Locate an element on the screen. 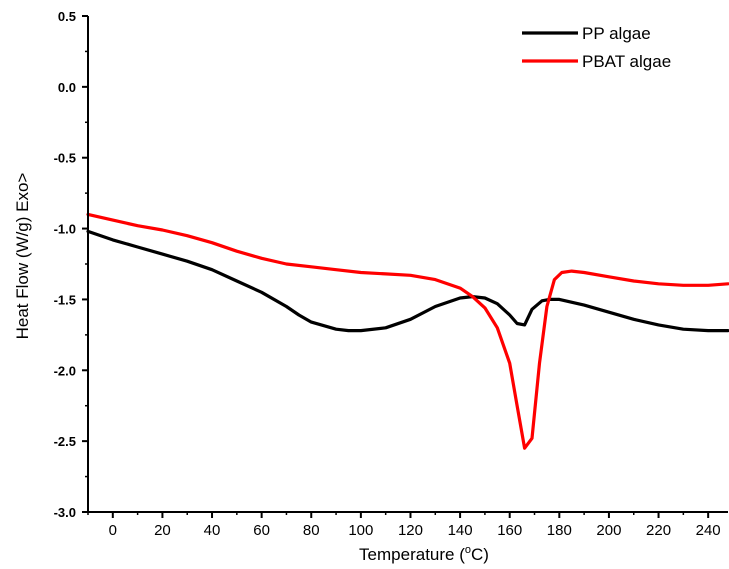 The image size is (729, 569). legend-label: PP algae is located at coordinates (616, 33).